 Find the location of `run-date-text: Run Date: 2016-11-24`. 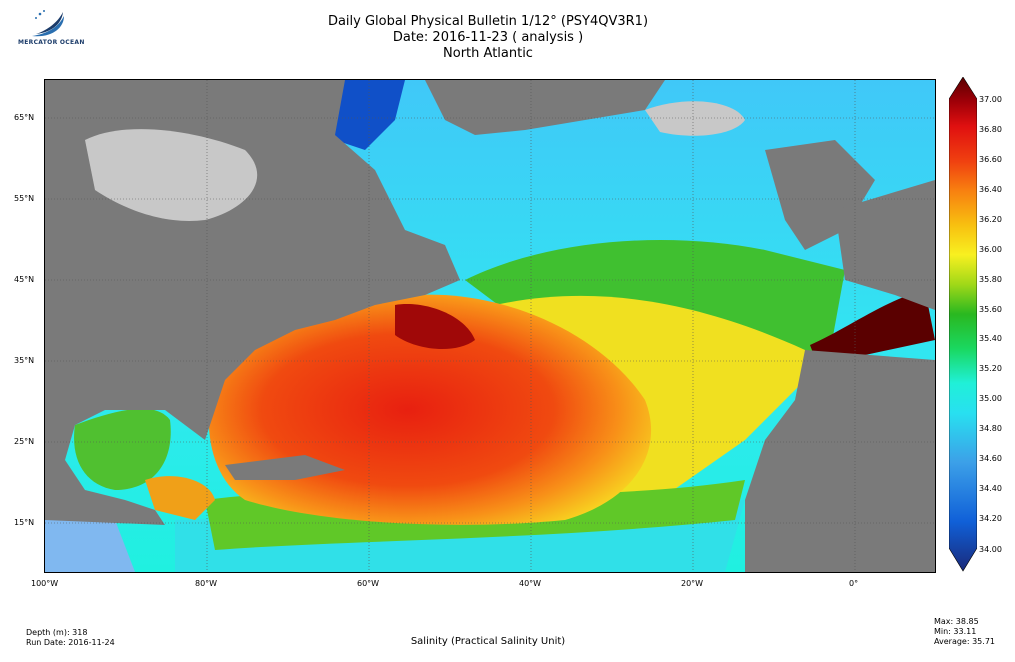

run-date-text: Run Date: 2016-11-24 is located at coordinates (70, 642).